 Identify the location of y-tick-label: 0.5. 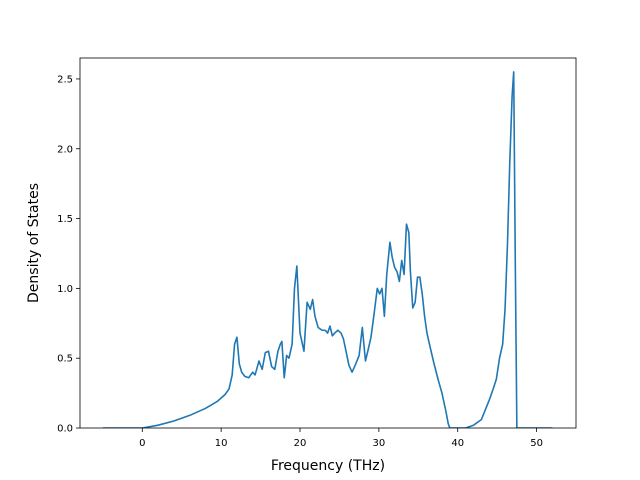
(65, 359).